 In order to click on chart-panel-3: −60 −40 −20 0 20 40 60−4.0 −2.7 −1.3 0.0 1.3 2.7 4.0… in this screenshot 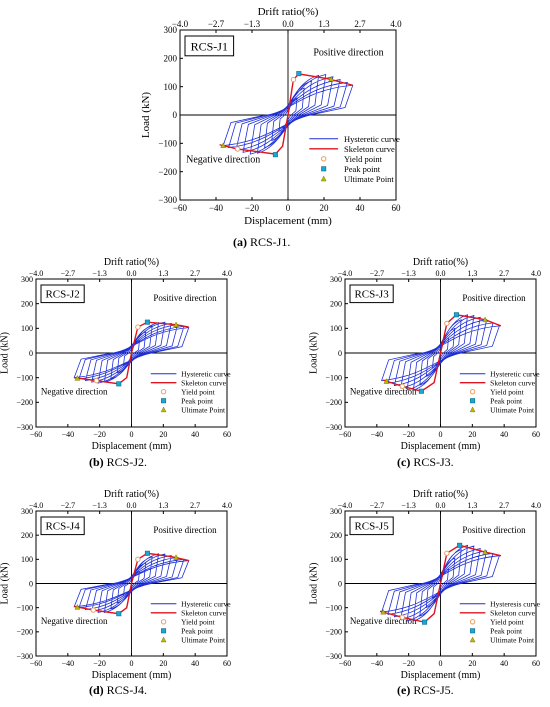, I will do `click(425, 354)`.